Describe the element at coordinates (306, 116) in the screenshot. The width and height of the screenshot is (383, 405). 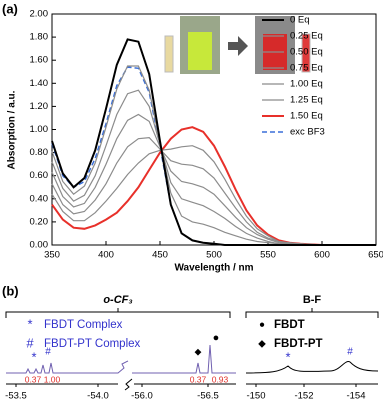
I see `legend-label: 1.50 Eq` at that location.